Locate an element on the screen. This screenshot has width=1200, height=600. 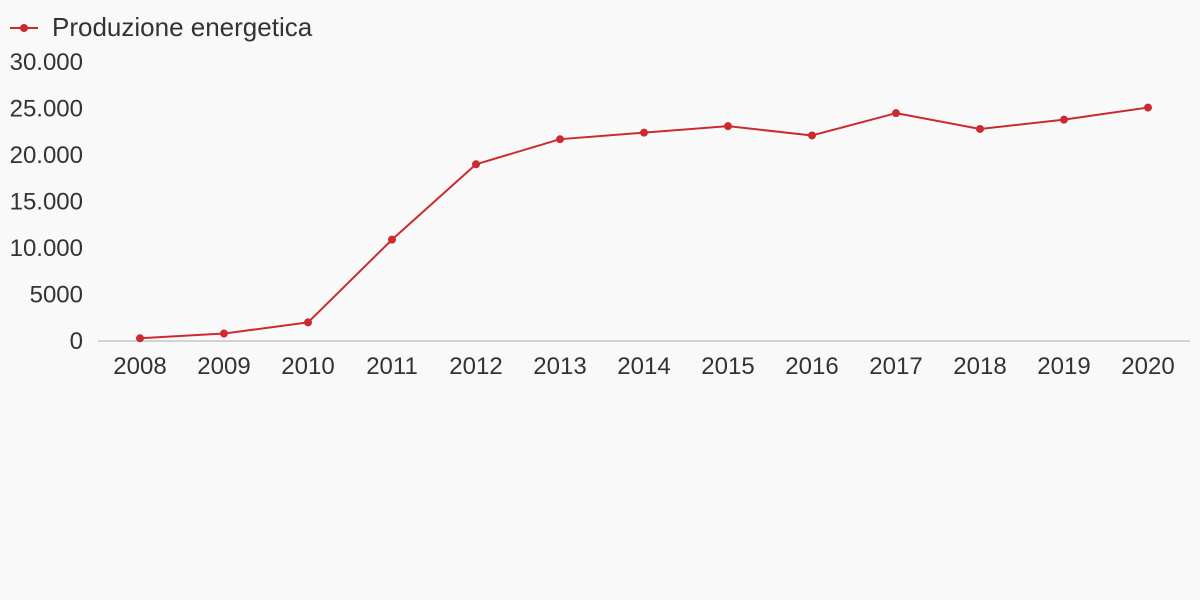
legend-dot-marker is located at coordinates (24, 28).